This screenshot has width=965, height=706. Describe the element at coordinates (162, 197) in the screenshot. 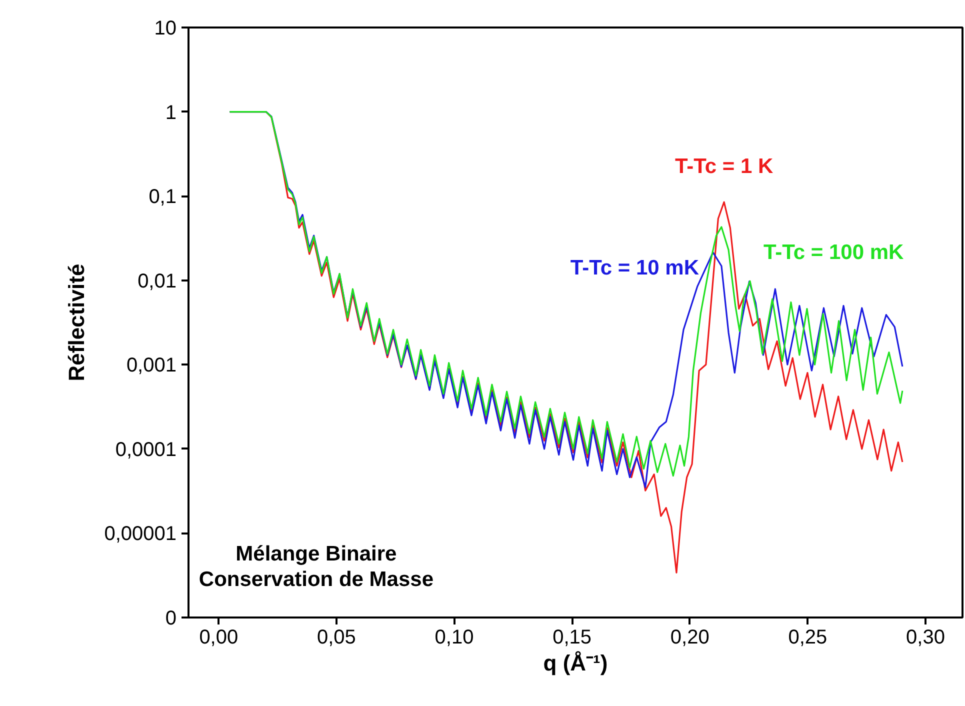

I see `y-tick-label: 0,1` at that location.